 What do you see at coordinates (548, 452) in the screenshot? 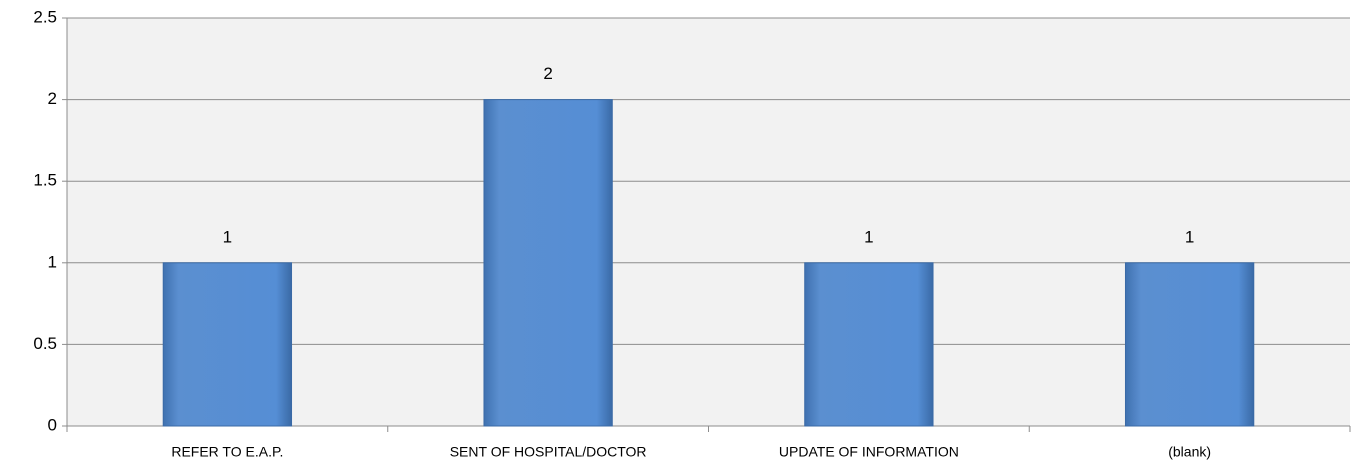
I see `x-tick-label: SENT OF HOSPITAL/DOCTOR` at bounding box center [548, 452].